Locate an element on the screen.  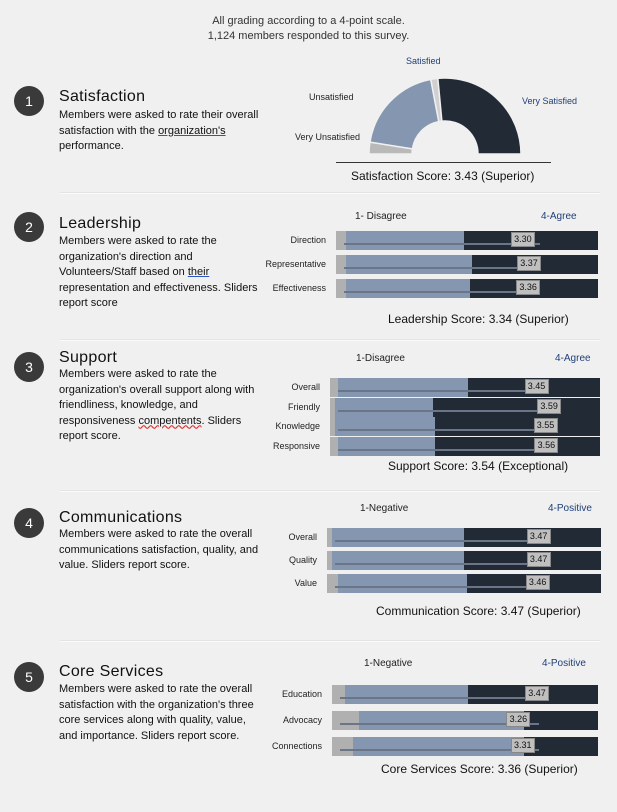
section-number: 2 is located at coordinates (29, 227).